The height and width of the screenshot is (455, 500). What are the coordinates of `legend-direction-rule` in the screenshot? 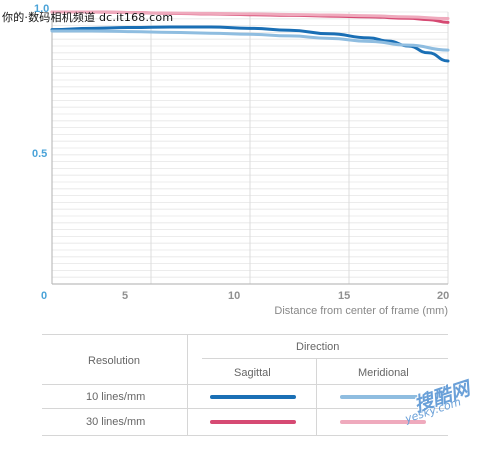 It's located at (325, 358).